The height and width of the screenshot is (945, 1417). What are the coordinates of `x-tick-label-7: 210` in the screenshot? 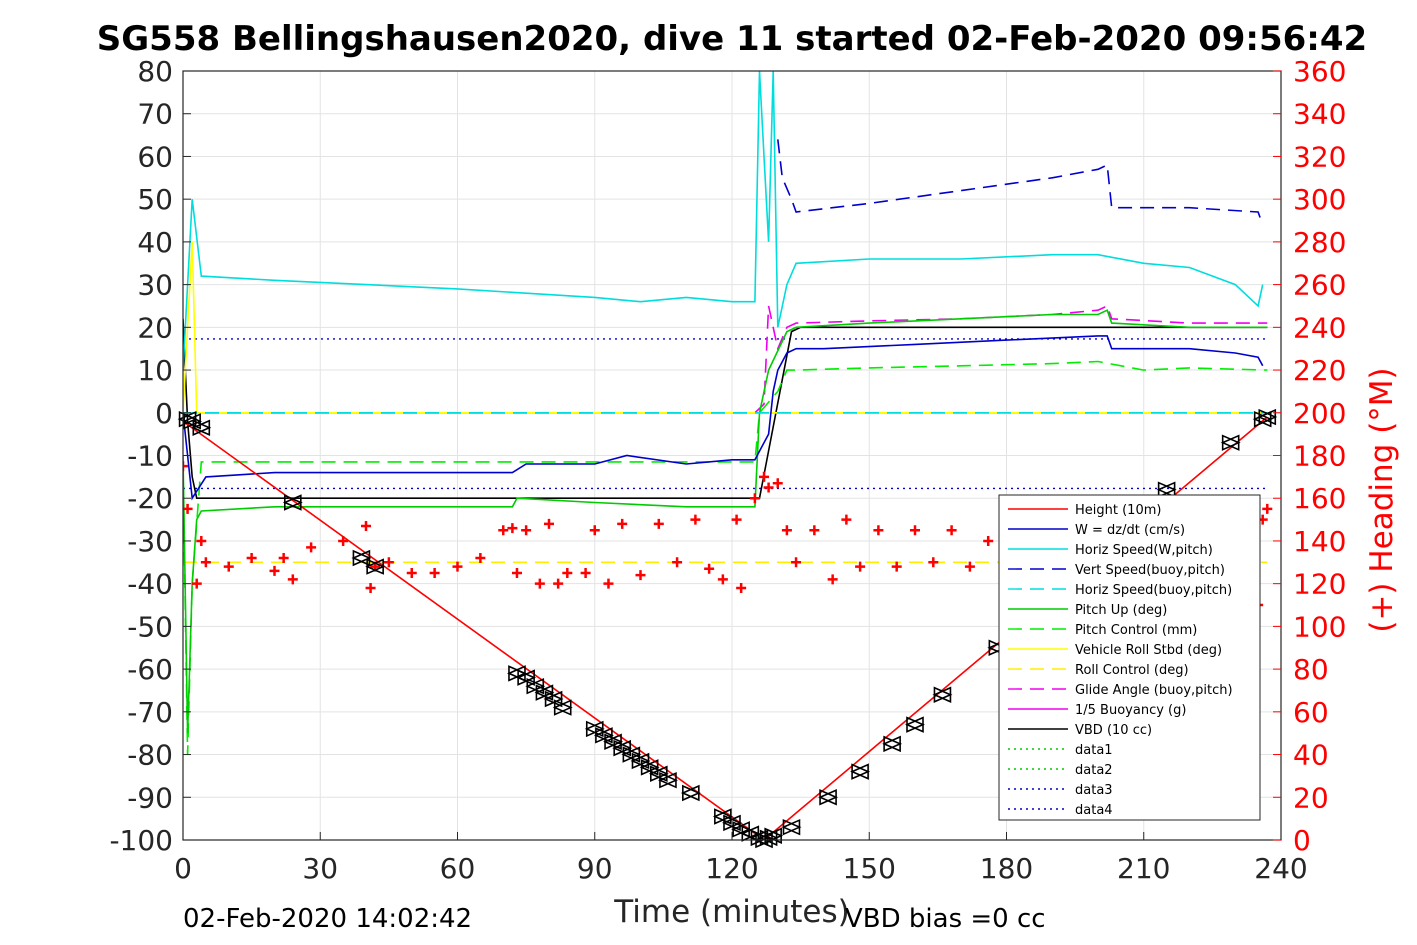 It's located at (1143, 868).